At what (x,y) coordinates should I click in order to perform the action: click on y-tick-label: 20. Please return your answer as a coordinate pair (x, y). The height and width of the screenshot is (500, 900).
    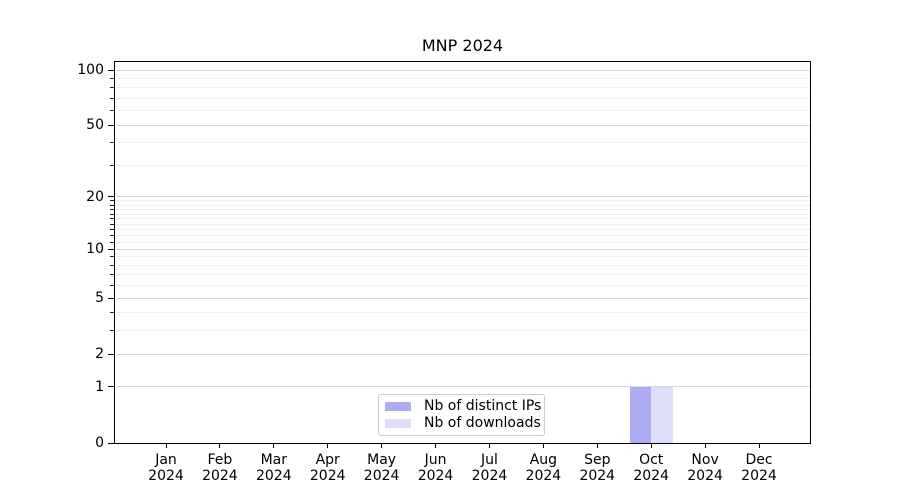
    Looking at the image, I should click on (95, 196).